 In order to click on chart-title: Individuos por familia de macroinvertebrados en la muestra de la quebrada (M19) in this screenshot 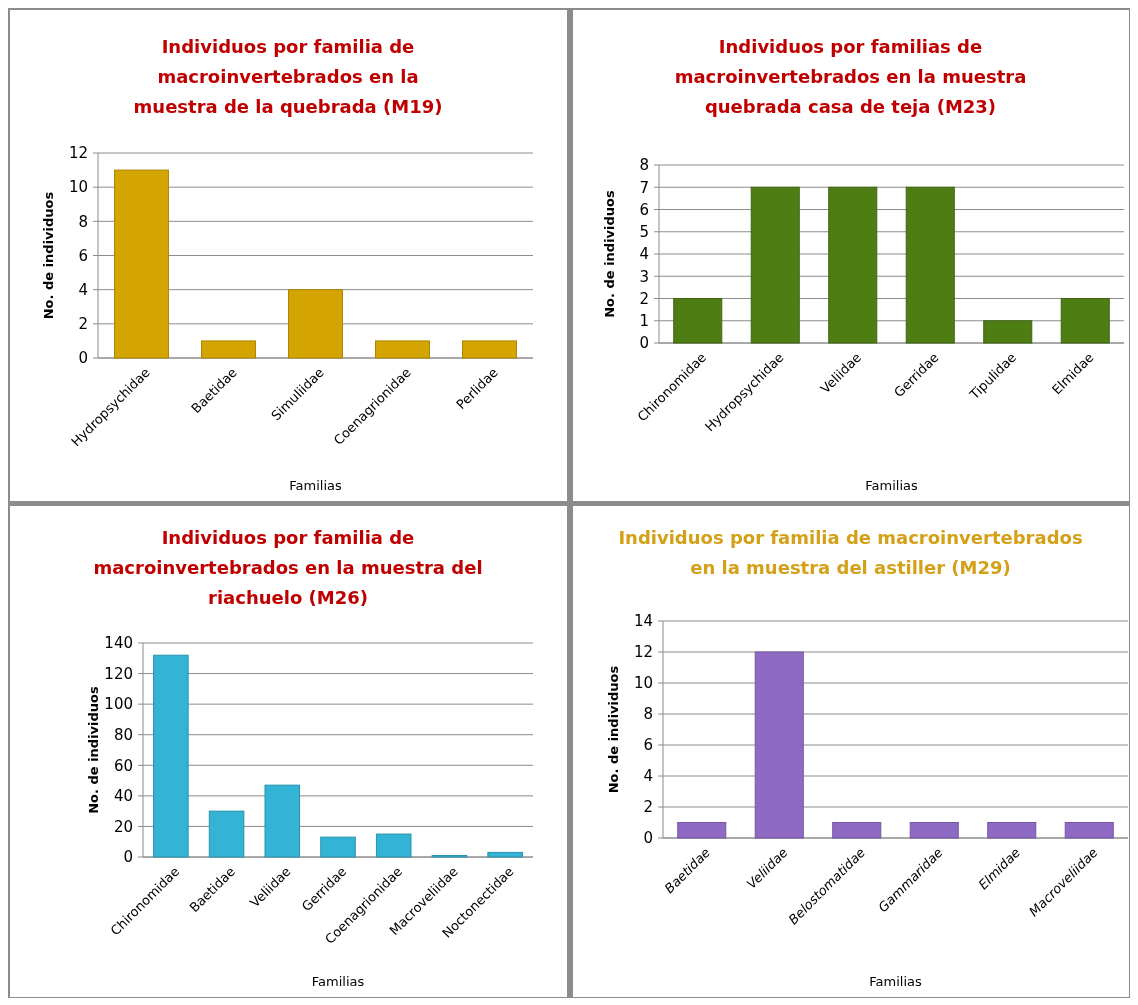, I will do `click(288, 76)`.